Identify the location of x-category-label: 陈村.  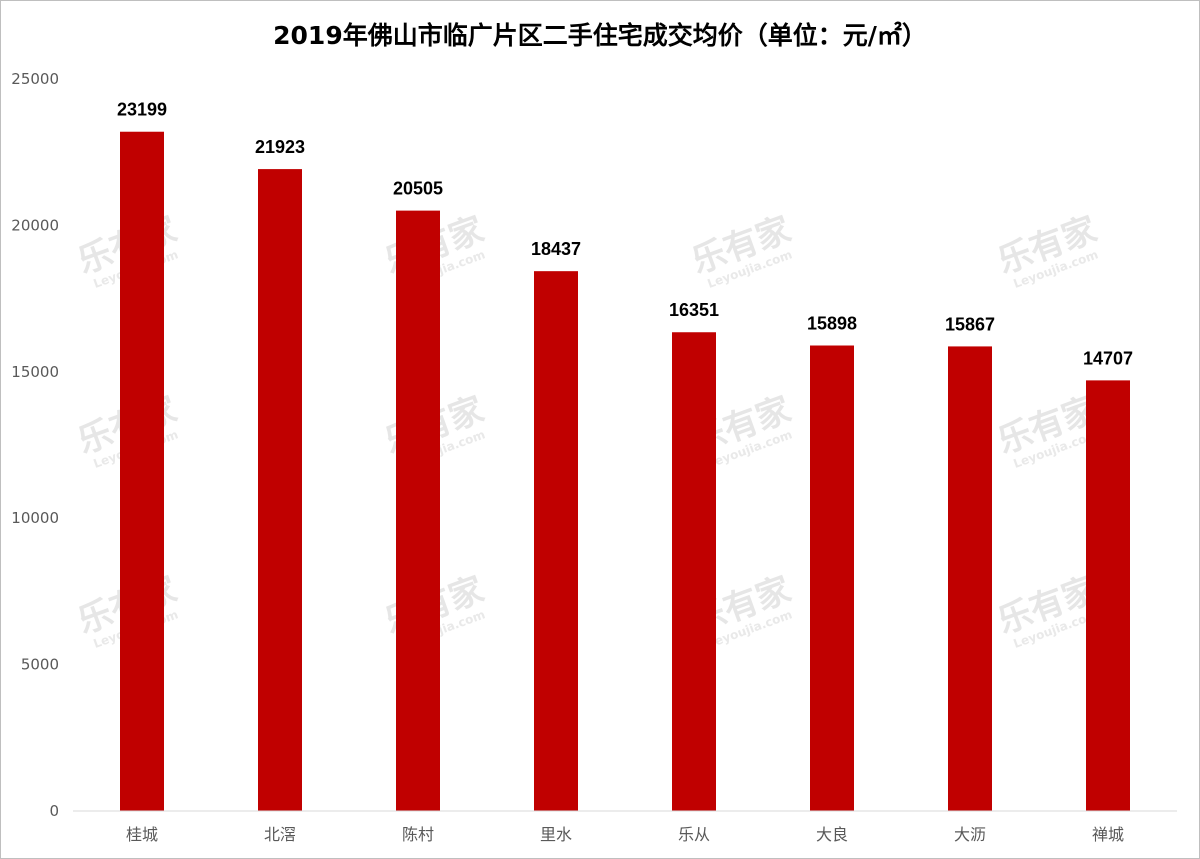
(418, 834).